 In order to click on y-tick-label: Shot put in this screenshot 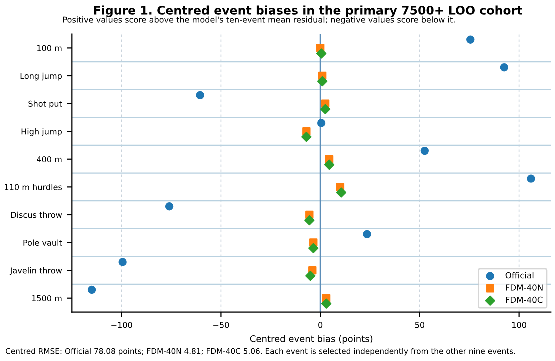, I will do `click(45, 104)`.